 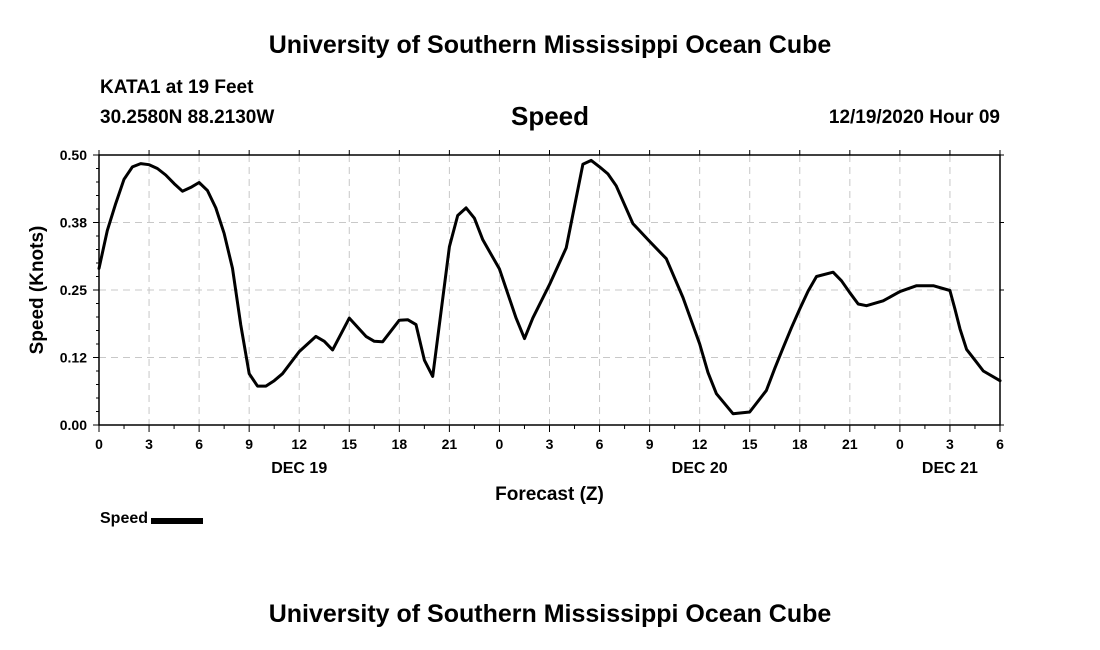 What do you see at coordinates (187, 117) in the screenshot?
I see `station-coordinates: 30.2580N 88.2130W` at bounding box center [187, 117].